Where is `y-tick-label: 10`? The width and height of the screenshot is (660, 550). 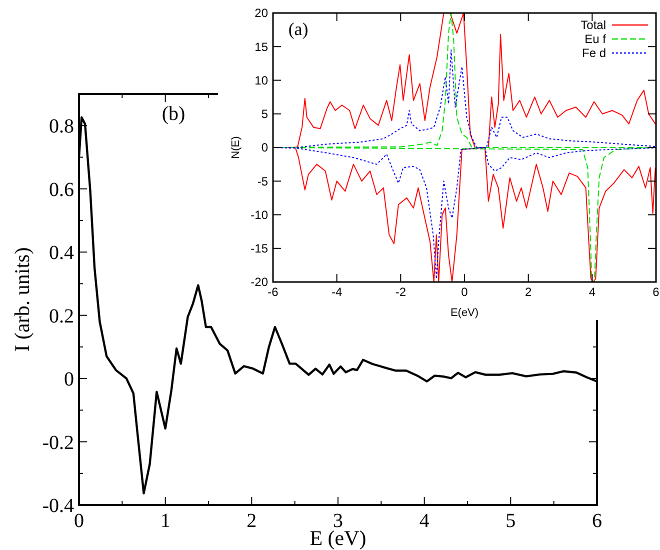
y-tick-label: 10 is located at coordinates (261, 80).